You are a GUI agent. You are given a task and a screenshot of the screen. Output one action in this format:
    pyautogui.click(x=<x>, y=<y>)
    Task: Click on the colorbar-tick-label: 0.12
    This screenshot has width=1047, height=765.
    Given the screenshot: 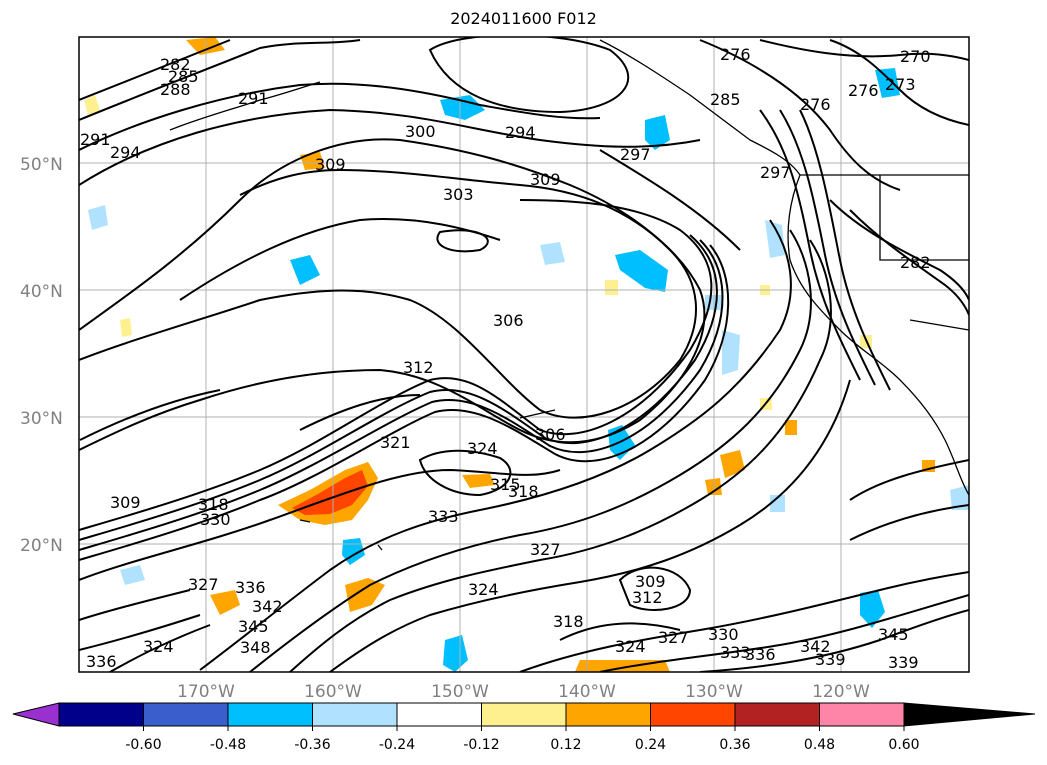 What is the action you would take?
    pyautogui.click(x=565, y=745)
    